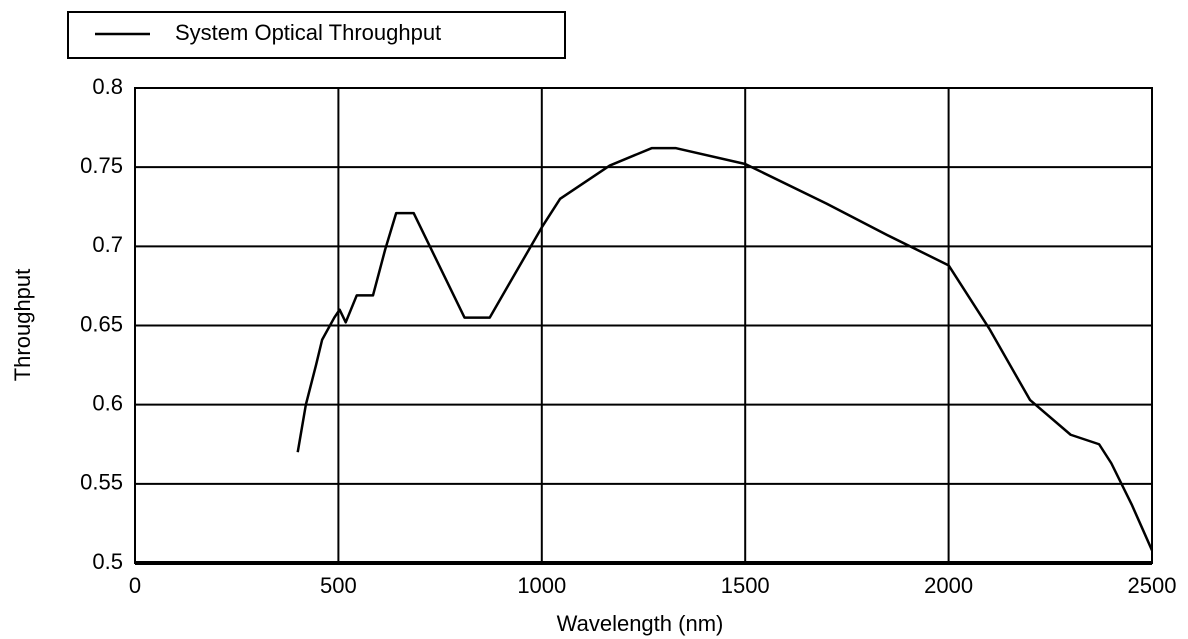 This screenshot has height=639, width=1188. I want to click on y-tick-label: 0.75, so click(101, 165).